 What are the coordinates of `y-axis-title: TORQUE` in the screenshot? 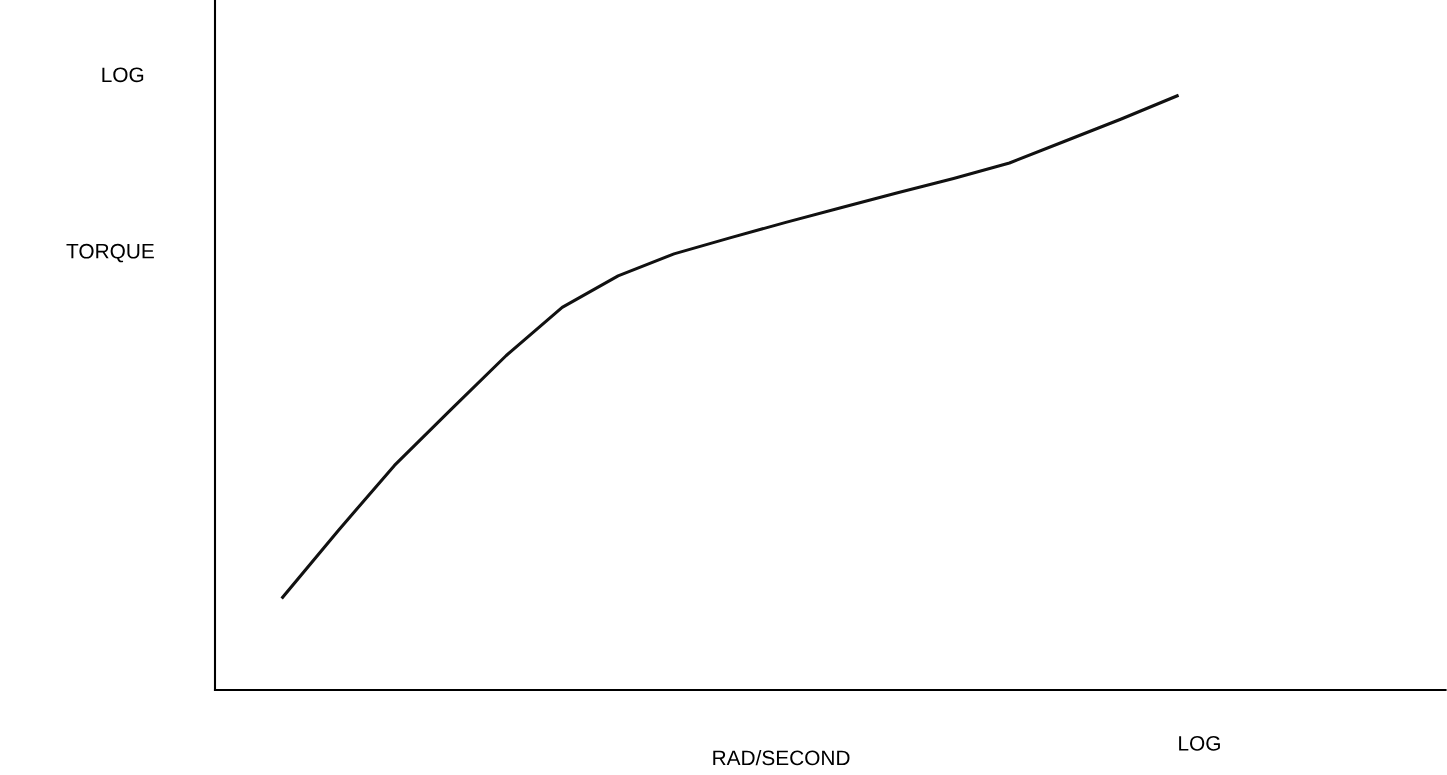 It's located at (110, 253).